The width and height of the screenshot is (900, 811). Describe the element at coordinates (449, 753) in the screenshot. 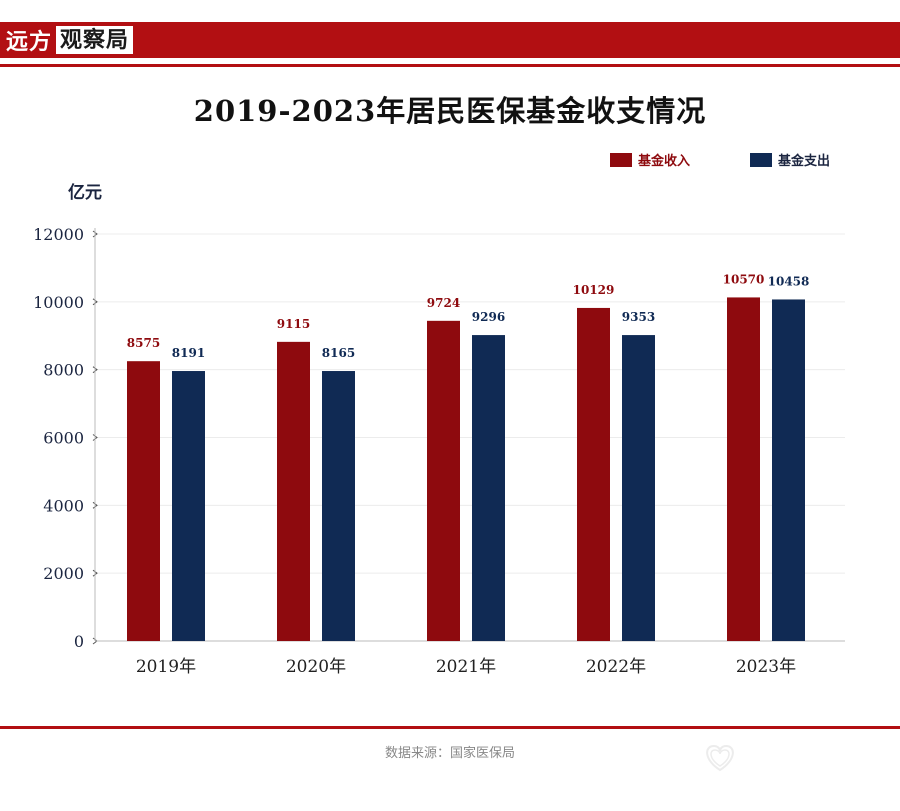

I see `data-source: 数据来源：国家医保局` at that location.